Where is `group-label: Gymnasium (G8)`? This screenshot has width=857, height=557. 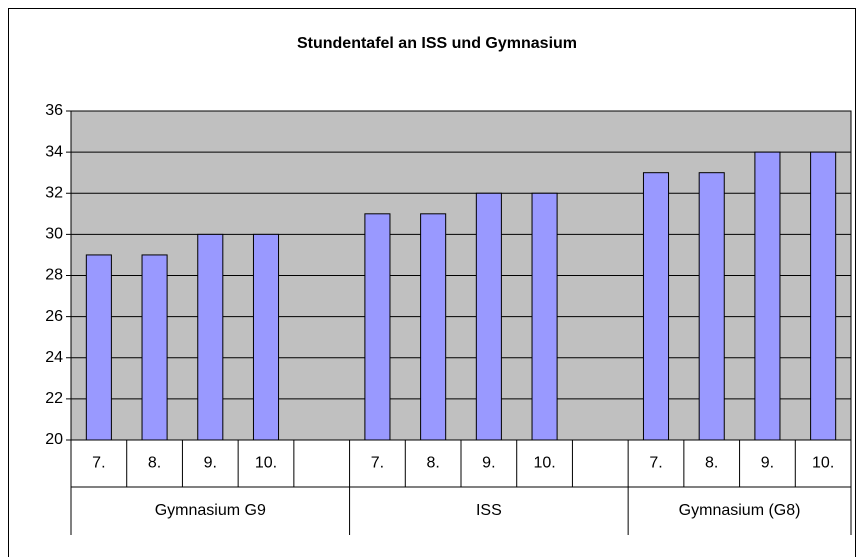 group-label: Gymnasium (G8) is located at coordinates (740, 510).